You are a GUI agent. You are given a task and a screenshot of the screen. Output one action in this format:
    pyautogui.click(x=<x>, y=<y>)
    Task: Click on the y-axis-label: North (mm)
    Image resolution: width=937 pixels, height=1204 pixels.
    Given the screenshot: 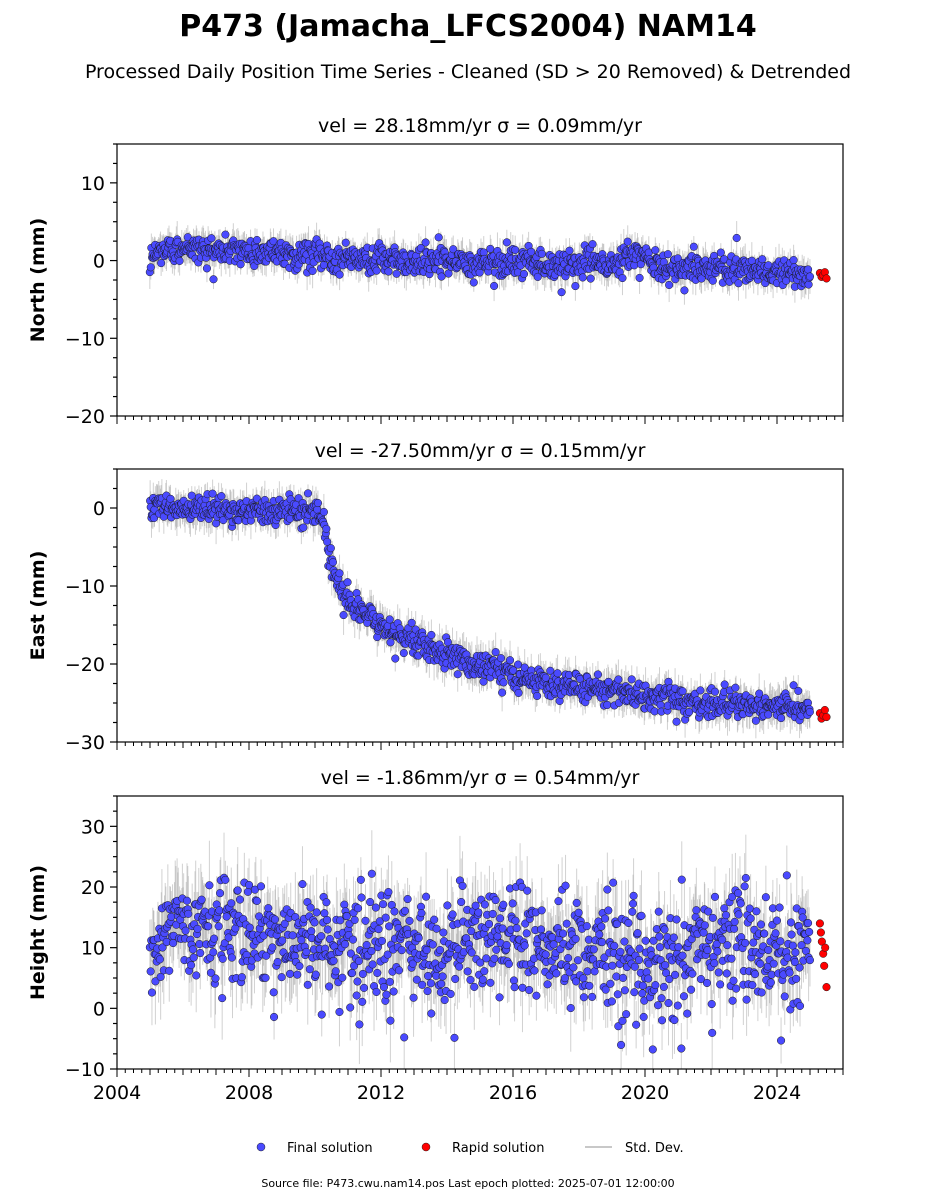 What is the action you would take?
    pyautogui.click(x=38, y=280)
    